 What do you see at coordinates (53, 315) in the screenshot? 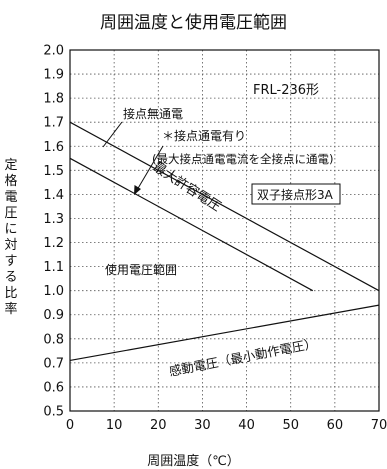
I see `y-tick-label: 0.9` at bounding box center [53, 315].